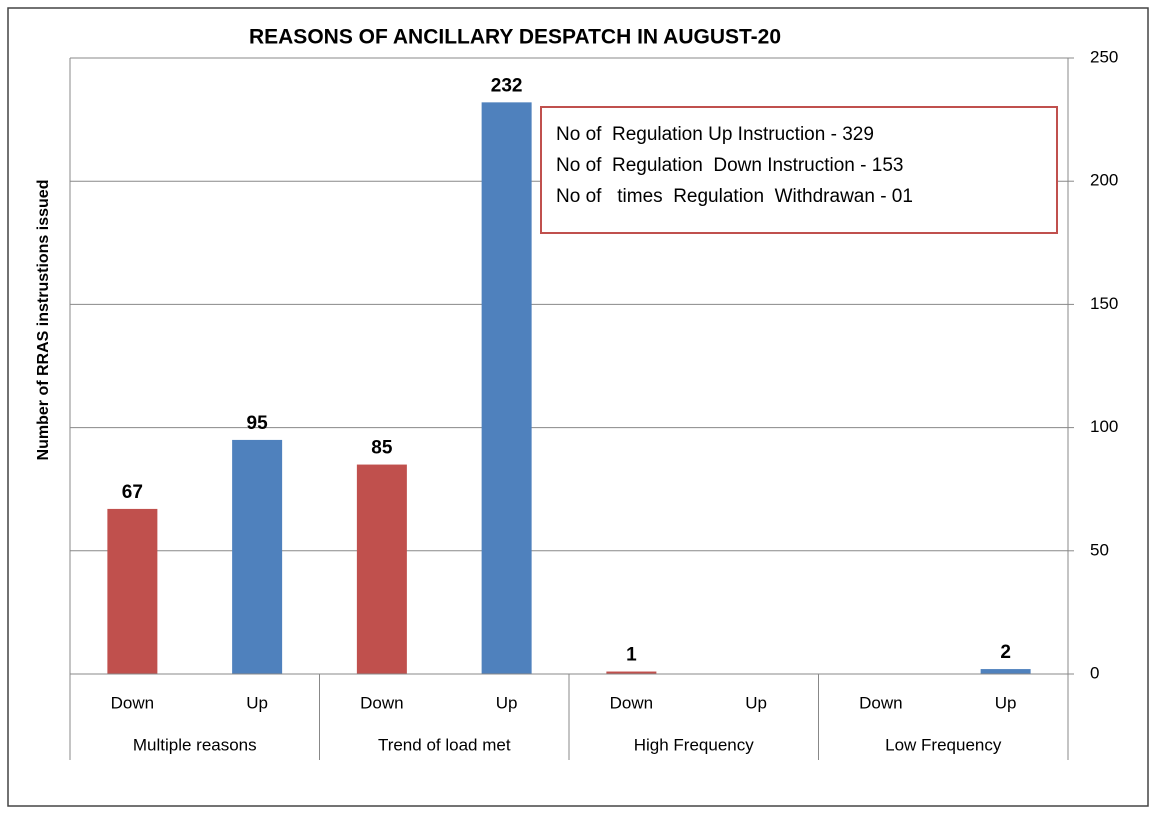  Describe the element at coordinates (1094, 672) in the screenshot. I see `y-tick-label: 0` at that location.